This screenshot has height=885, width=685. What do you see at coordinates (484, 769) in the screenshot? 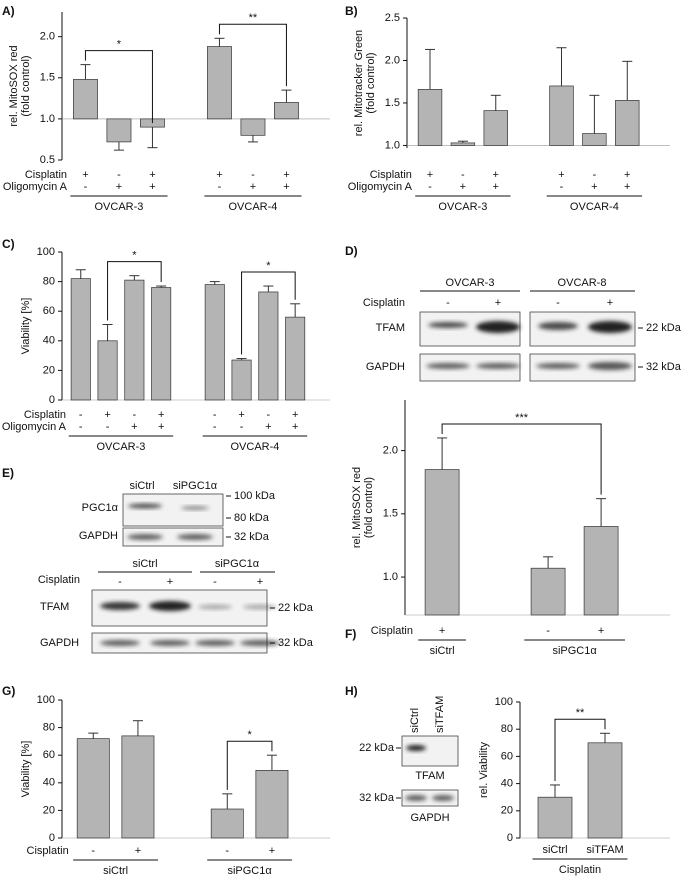
I see `y-axis-label: rel. Viability` at bounding box center [484, 769].